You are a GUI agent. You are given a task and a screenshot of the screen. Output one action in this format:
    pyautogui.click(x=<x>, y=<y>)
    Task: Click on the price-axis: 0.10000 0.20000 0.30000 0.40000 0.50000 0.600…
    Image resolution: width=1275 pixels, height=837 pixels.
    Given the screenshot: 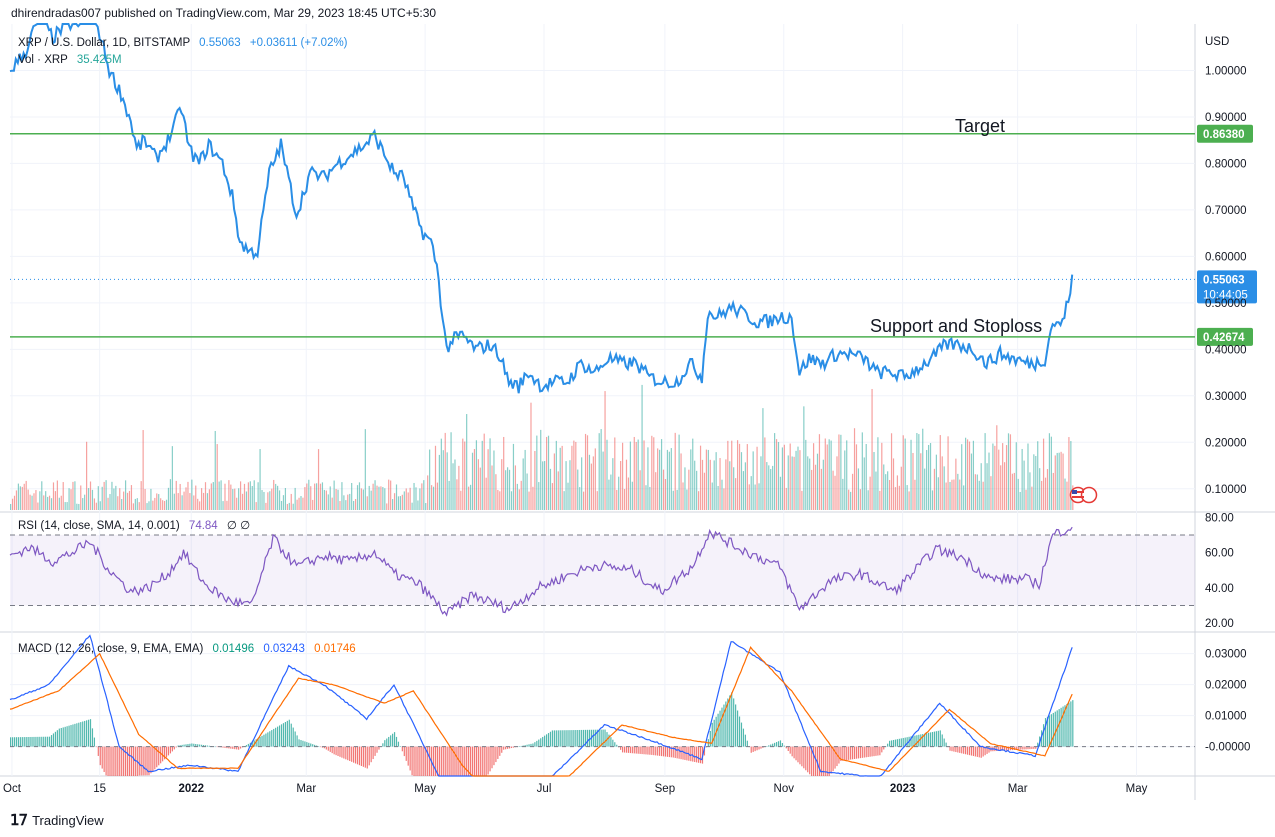 What is the action you would take?
    pyautogui.click(x=1227, y=409)
    